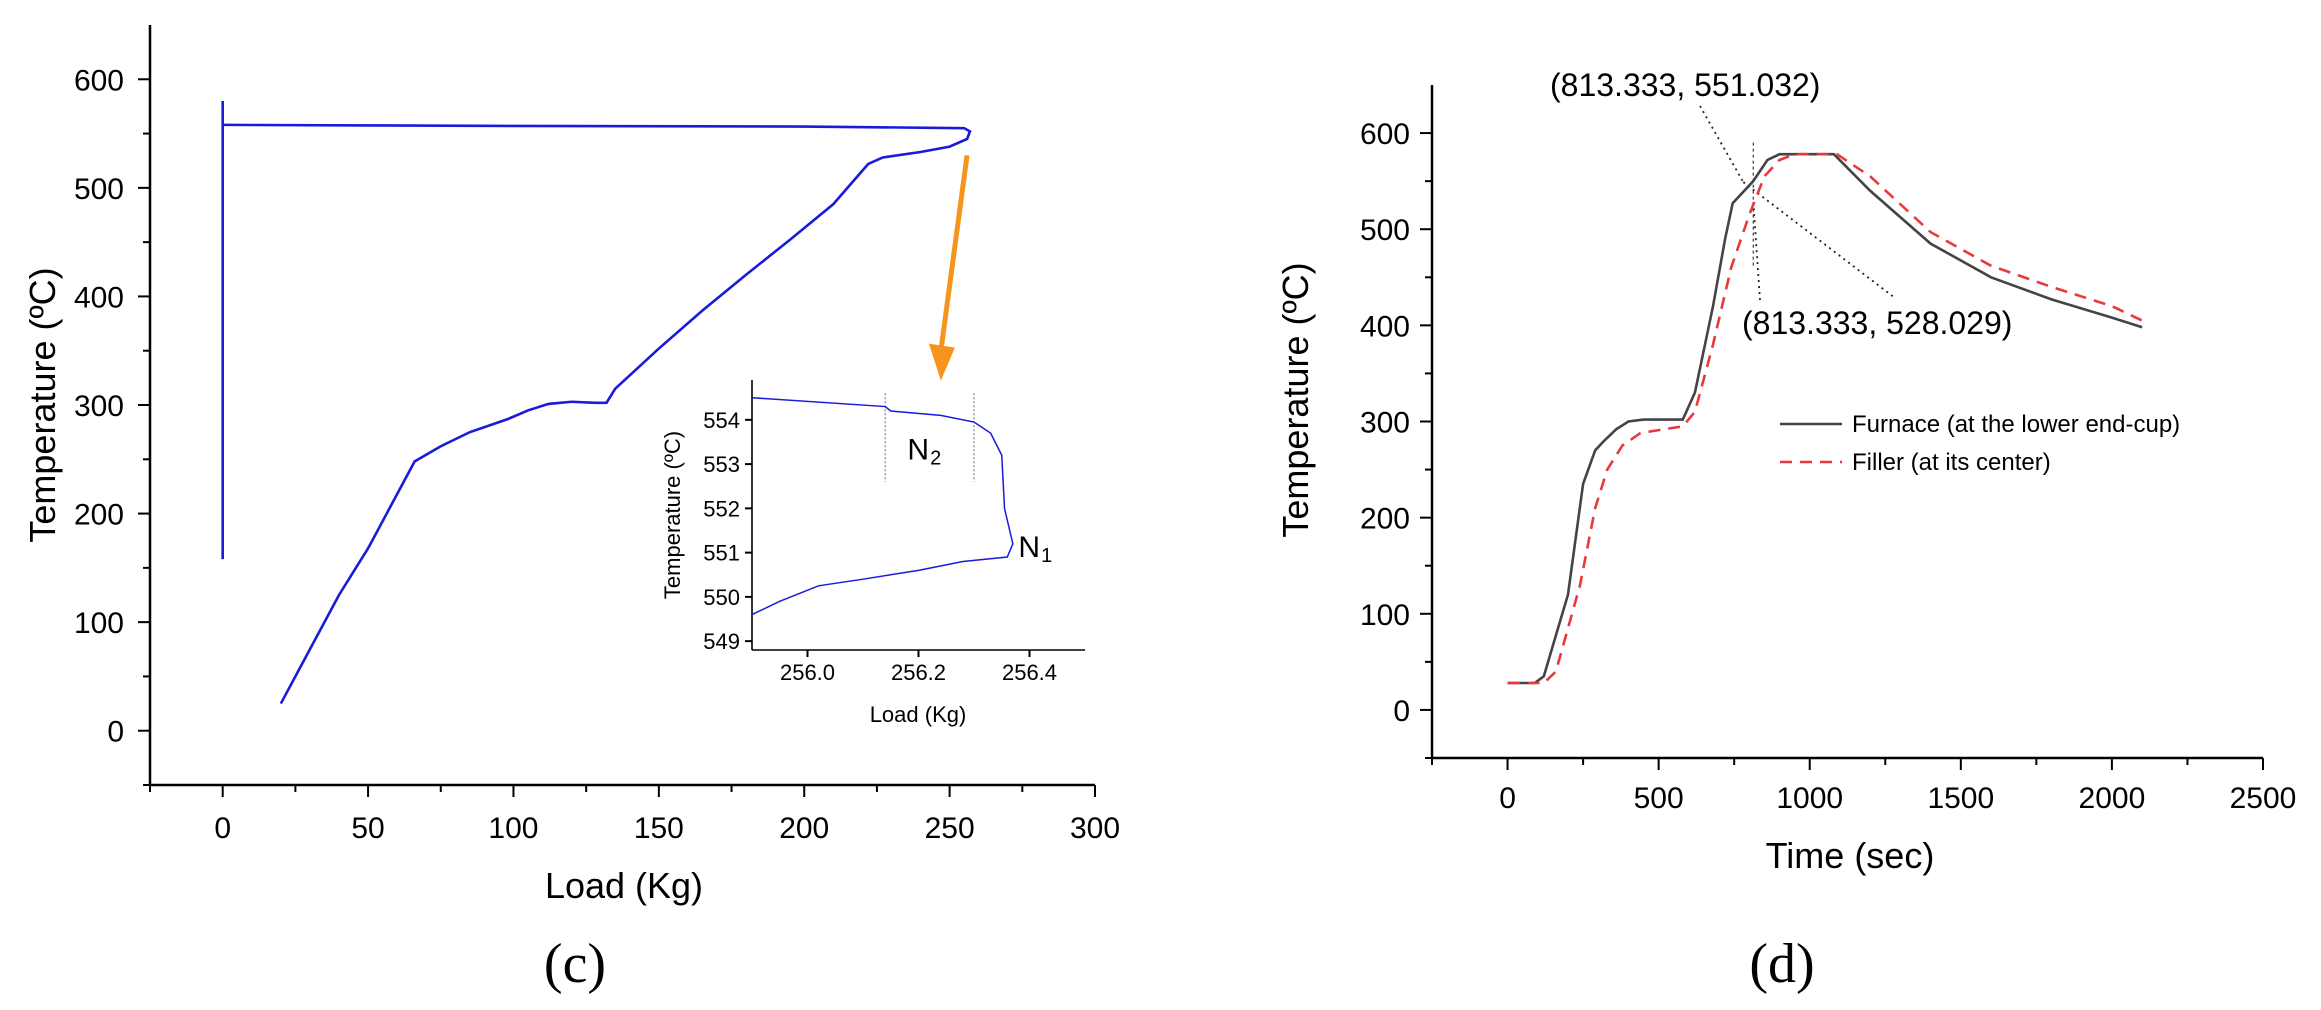  I want to click on c-y-tick-label: 200, so click(99, 515).